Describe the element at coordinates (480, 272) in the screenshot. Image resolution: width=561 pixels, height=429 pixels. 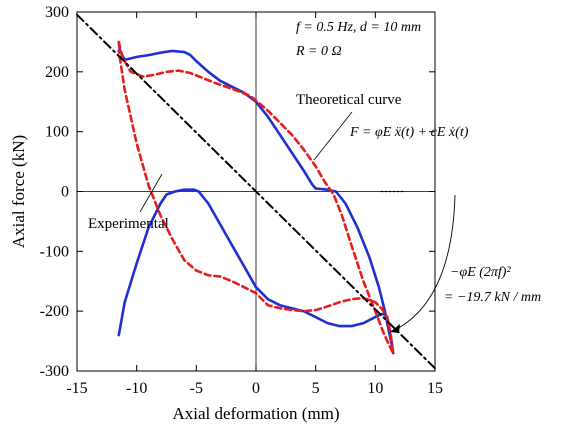
I see `slope-formula: −φE (2πf)²` at that location.